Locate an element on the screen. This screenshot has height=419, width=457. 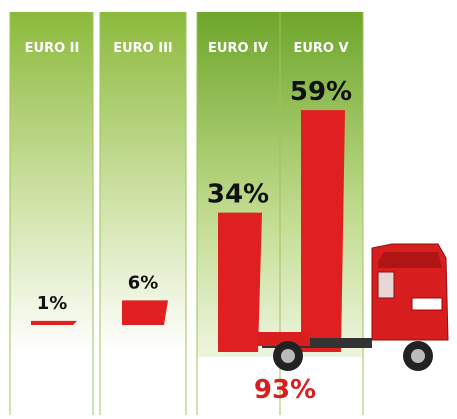
value-label: 59% is located at coordinates (321, 92).